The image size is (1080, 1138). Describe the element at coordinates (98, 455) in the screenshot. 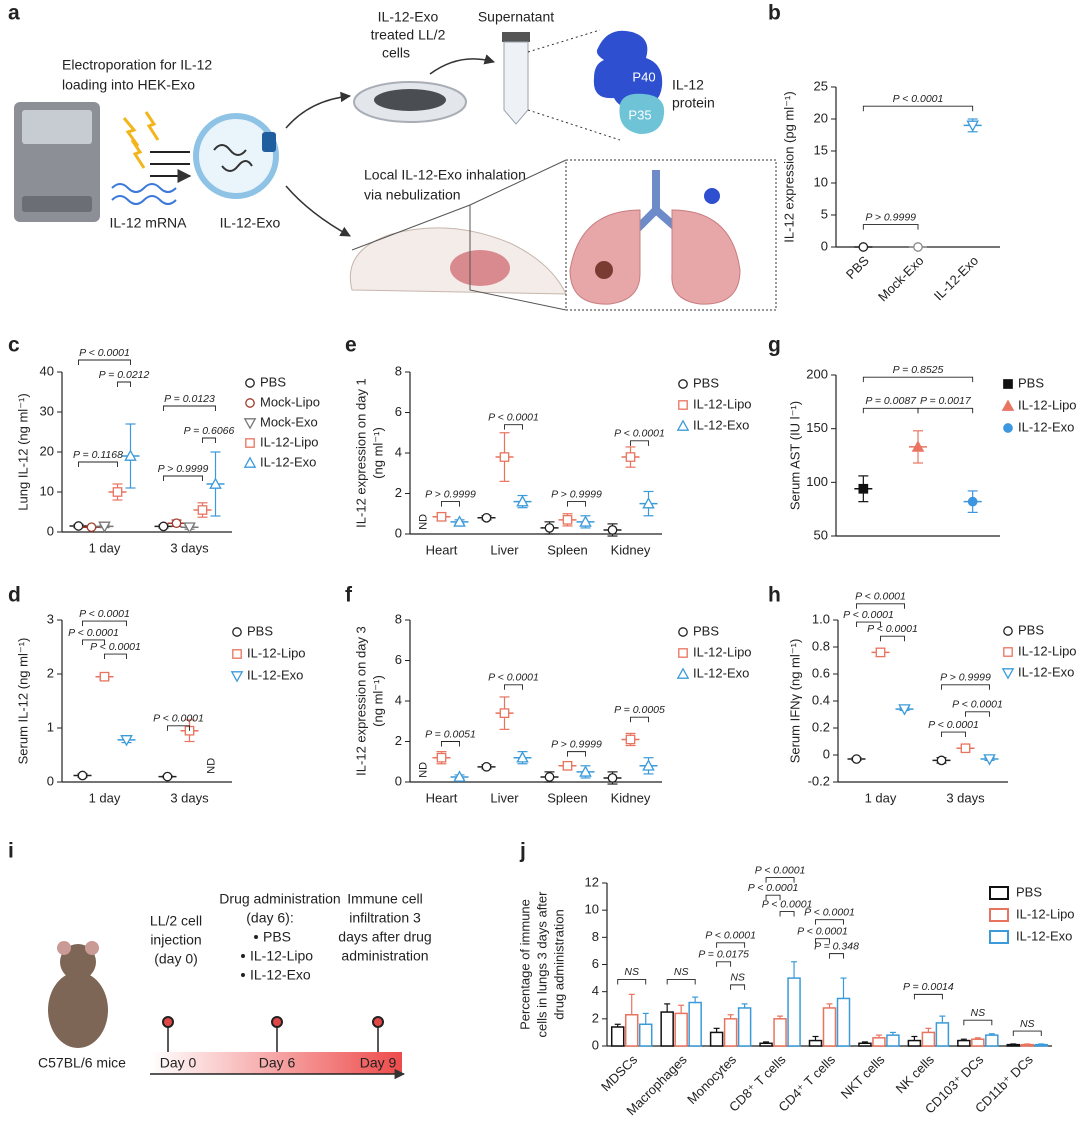

I see `annotation: P = 0.1168` at that location.